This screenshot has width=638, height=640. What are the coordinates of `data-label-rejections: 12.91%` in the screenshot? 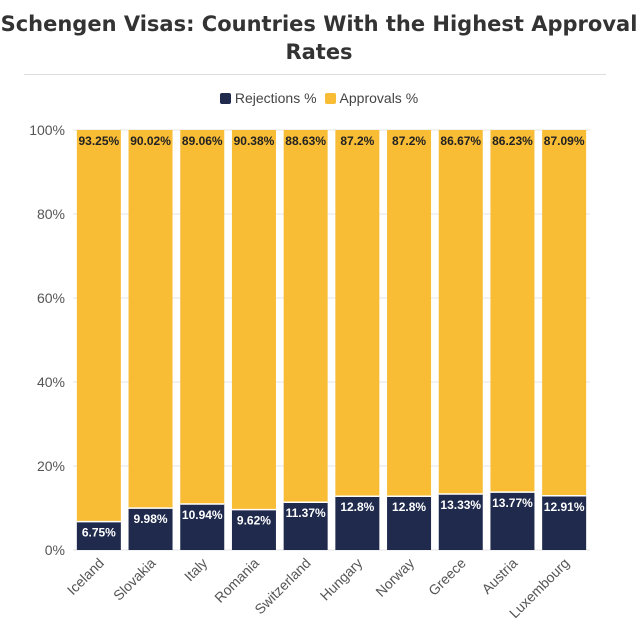 It's located at (564, 507).